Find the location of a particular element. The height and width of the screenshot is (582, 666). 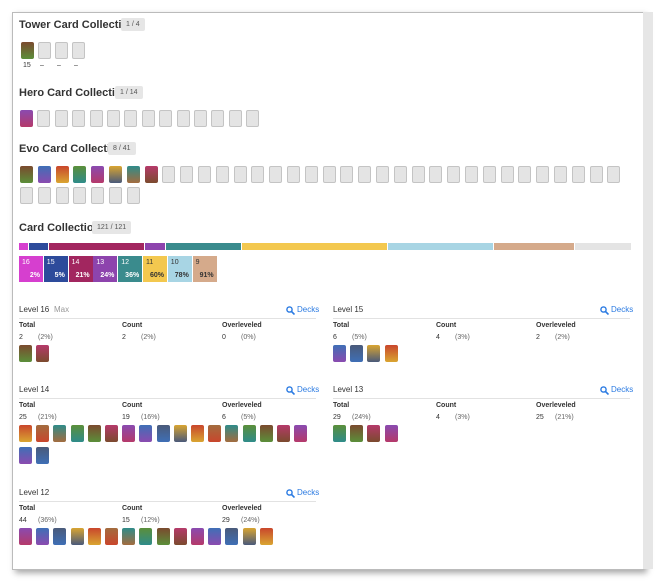

level-number: 10 is located at coordinates (174, 262).